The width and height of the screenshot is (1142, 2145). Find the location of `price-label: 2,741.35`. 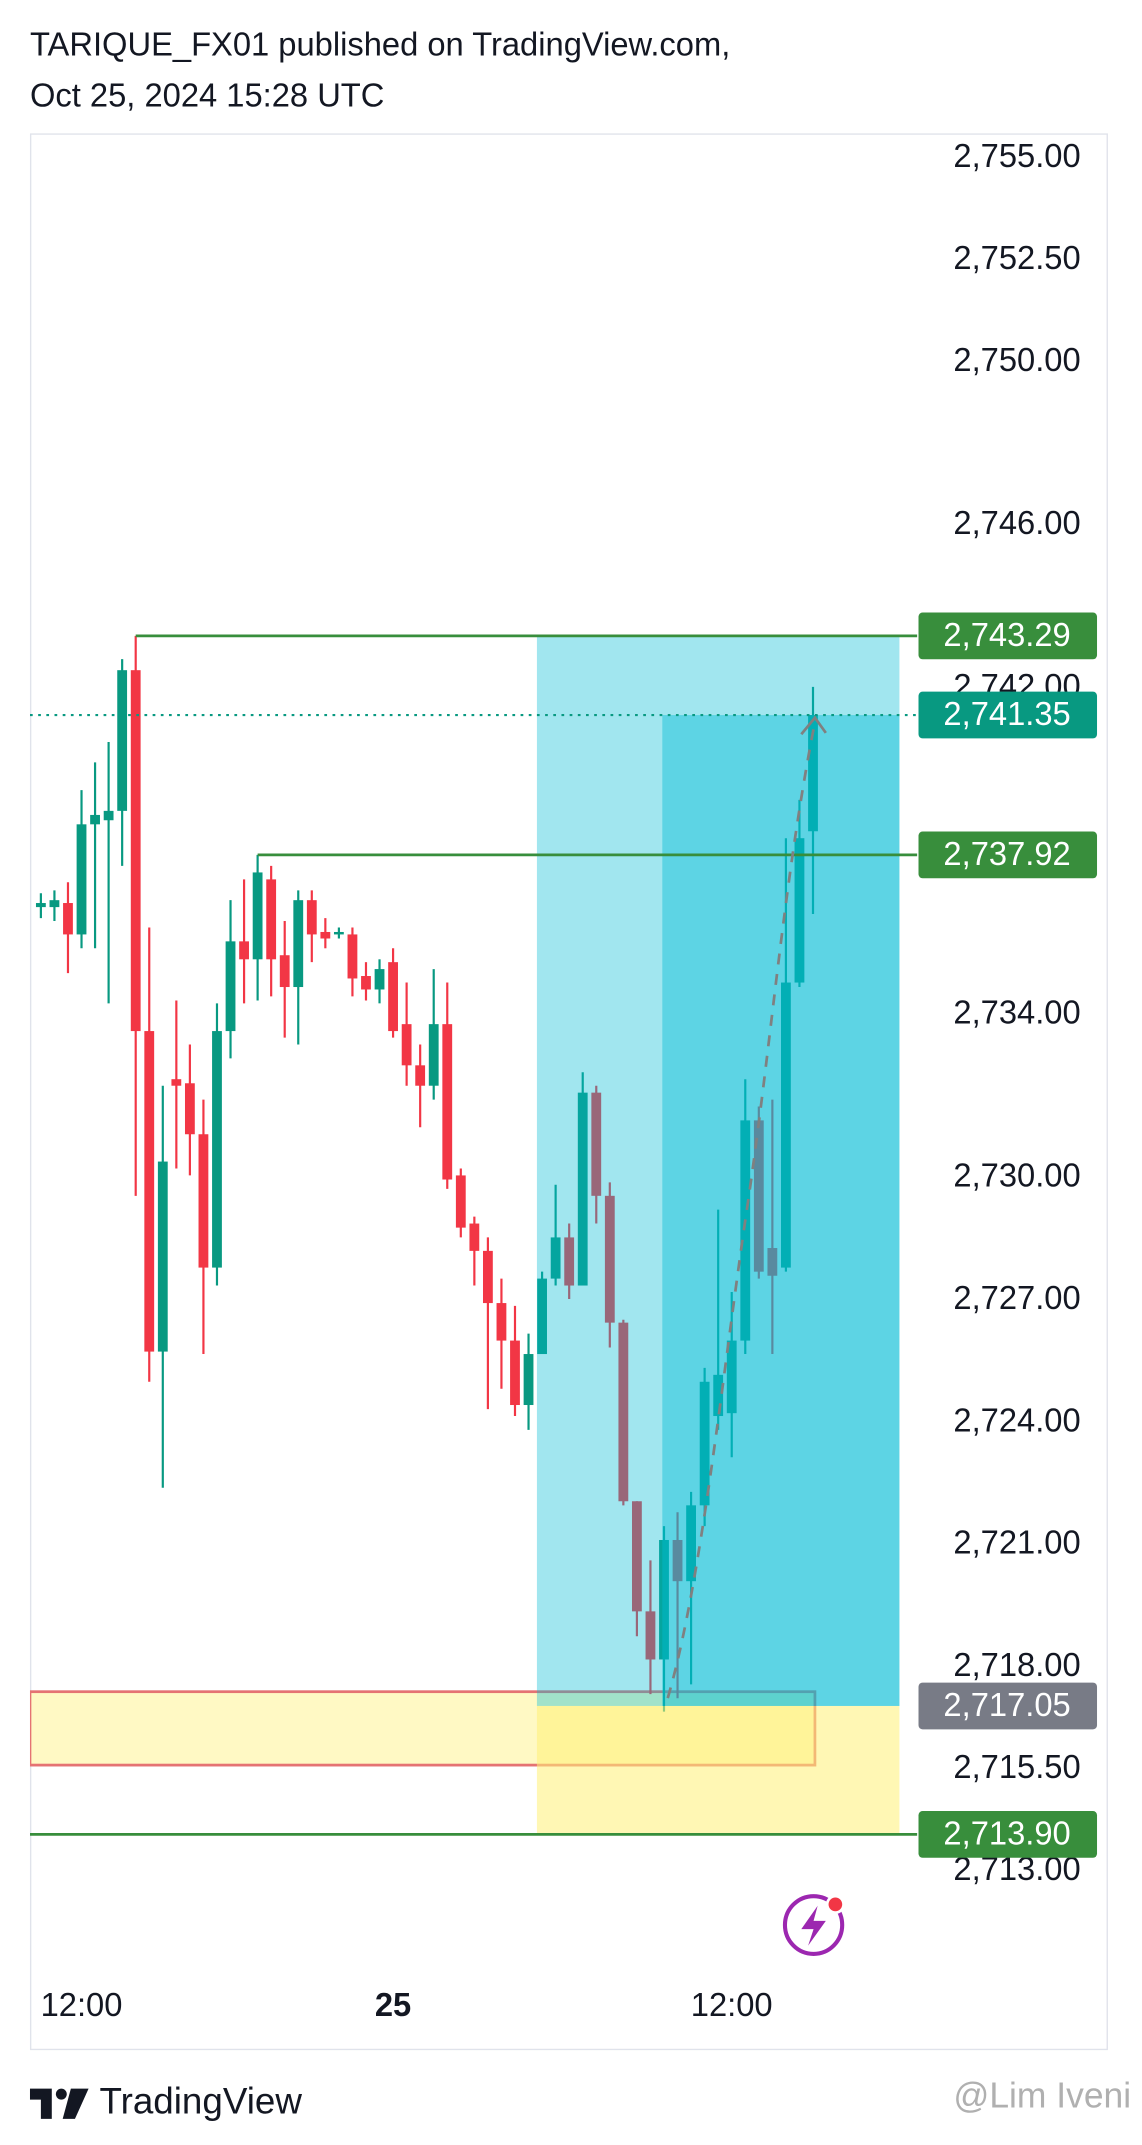

price-label: 2,741.35 is located at coordinates (1006, 713).